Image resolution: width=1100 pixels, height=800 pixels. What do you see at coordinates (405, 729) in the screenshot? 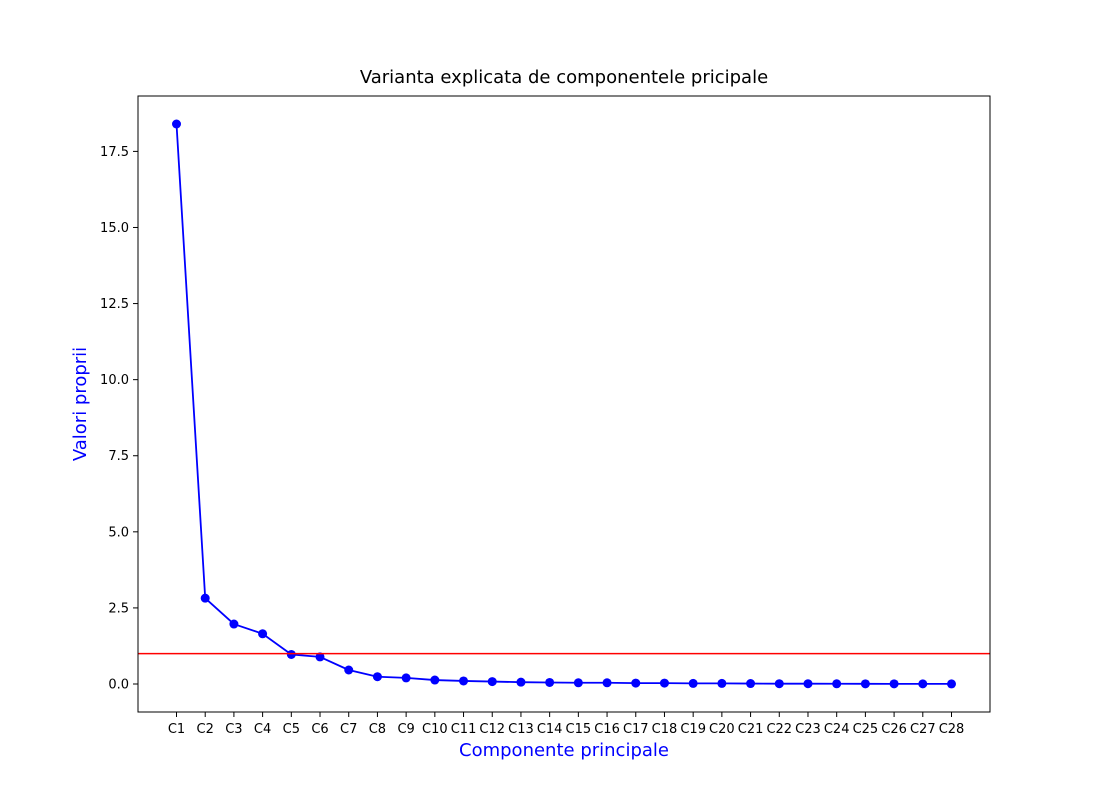
I see `x-tick-label: C9` at bounding box center [405, 729].